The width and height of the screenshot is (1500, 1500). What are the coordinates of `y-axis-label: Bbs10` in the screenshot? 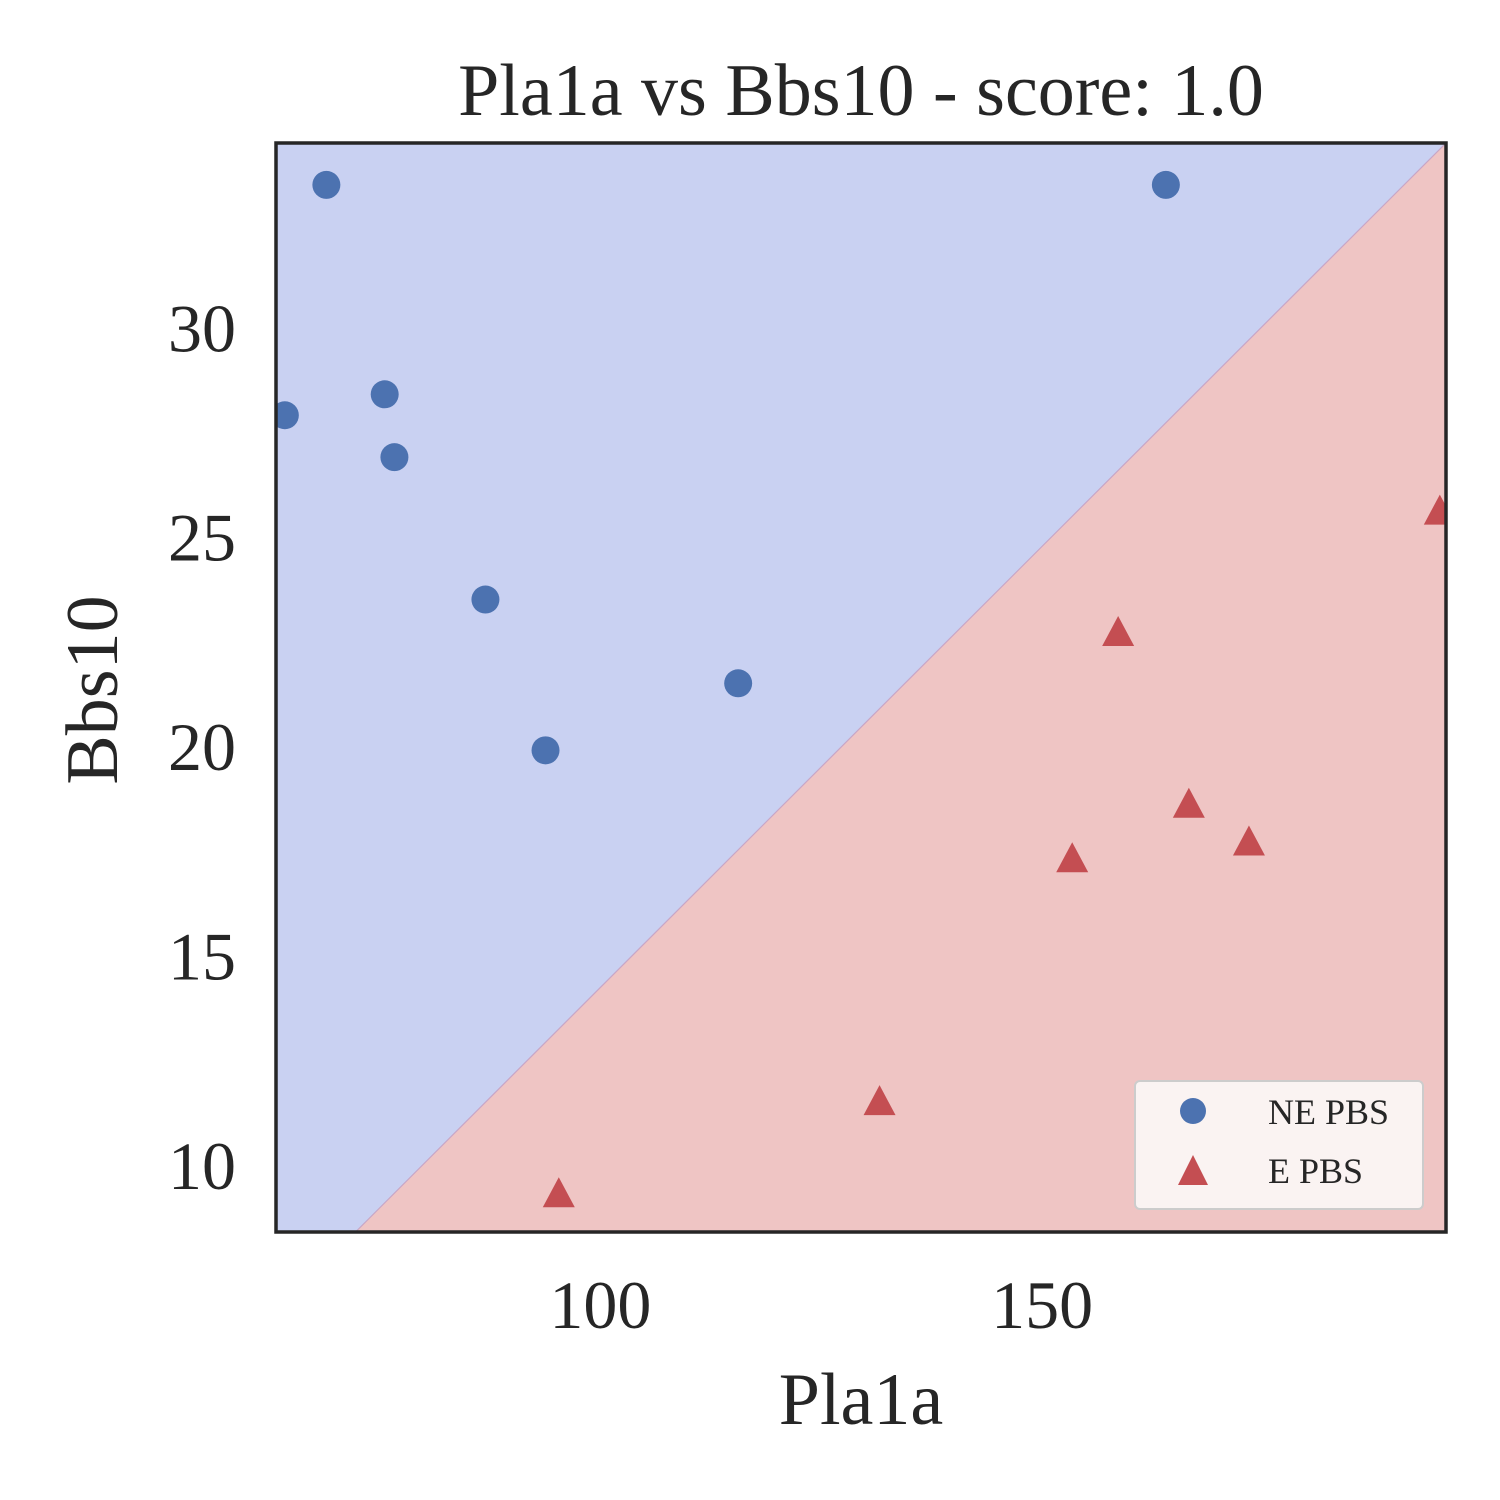 It's located at (93, 689).